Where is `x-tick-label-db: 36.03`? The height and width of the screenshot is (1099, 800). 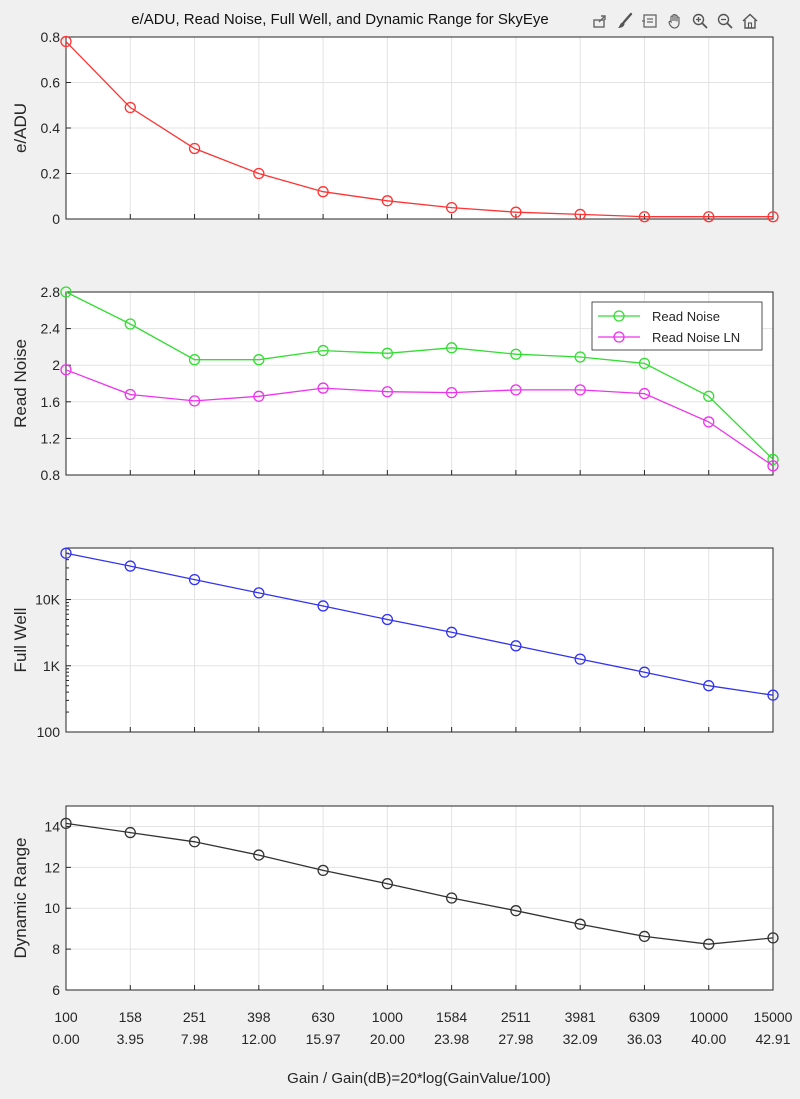
x-tick-label-db: 36.03 is located at coordinates (644, 1039).